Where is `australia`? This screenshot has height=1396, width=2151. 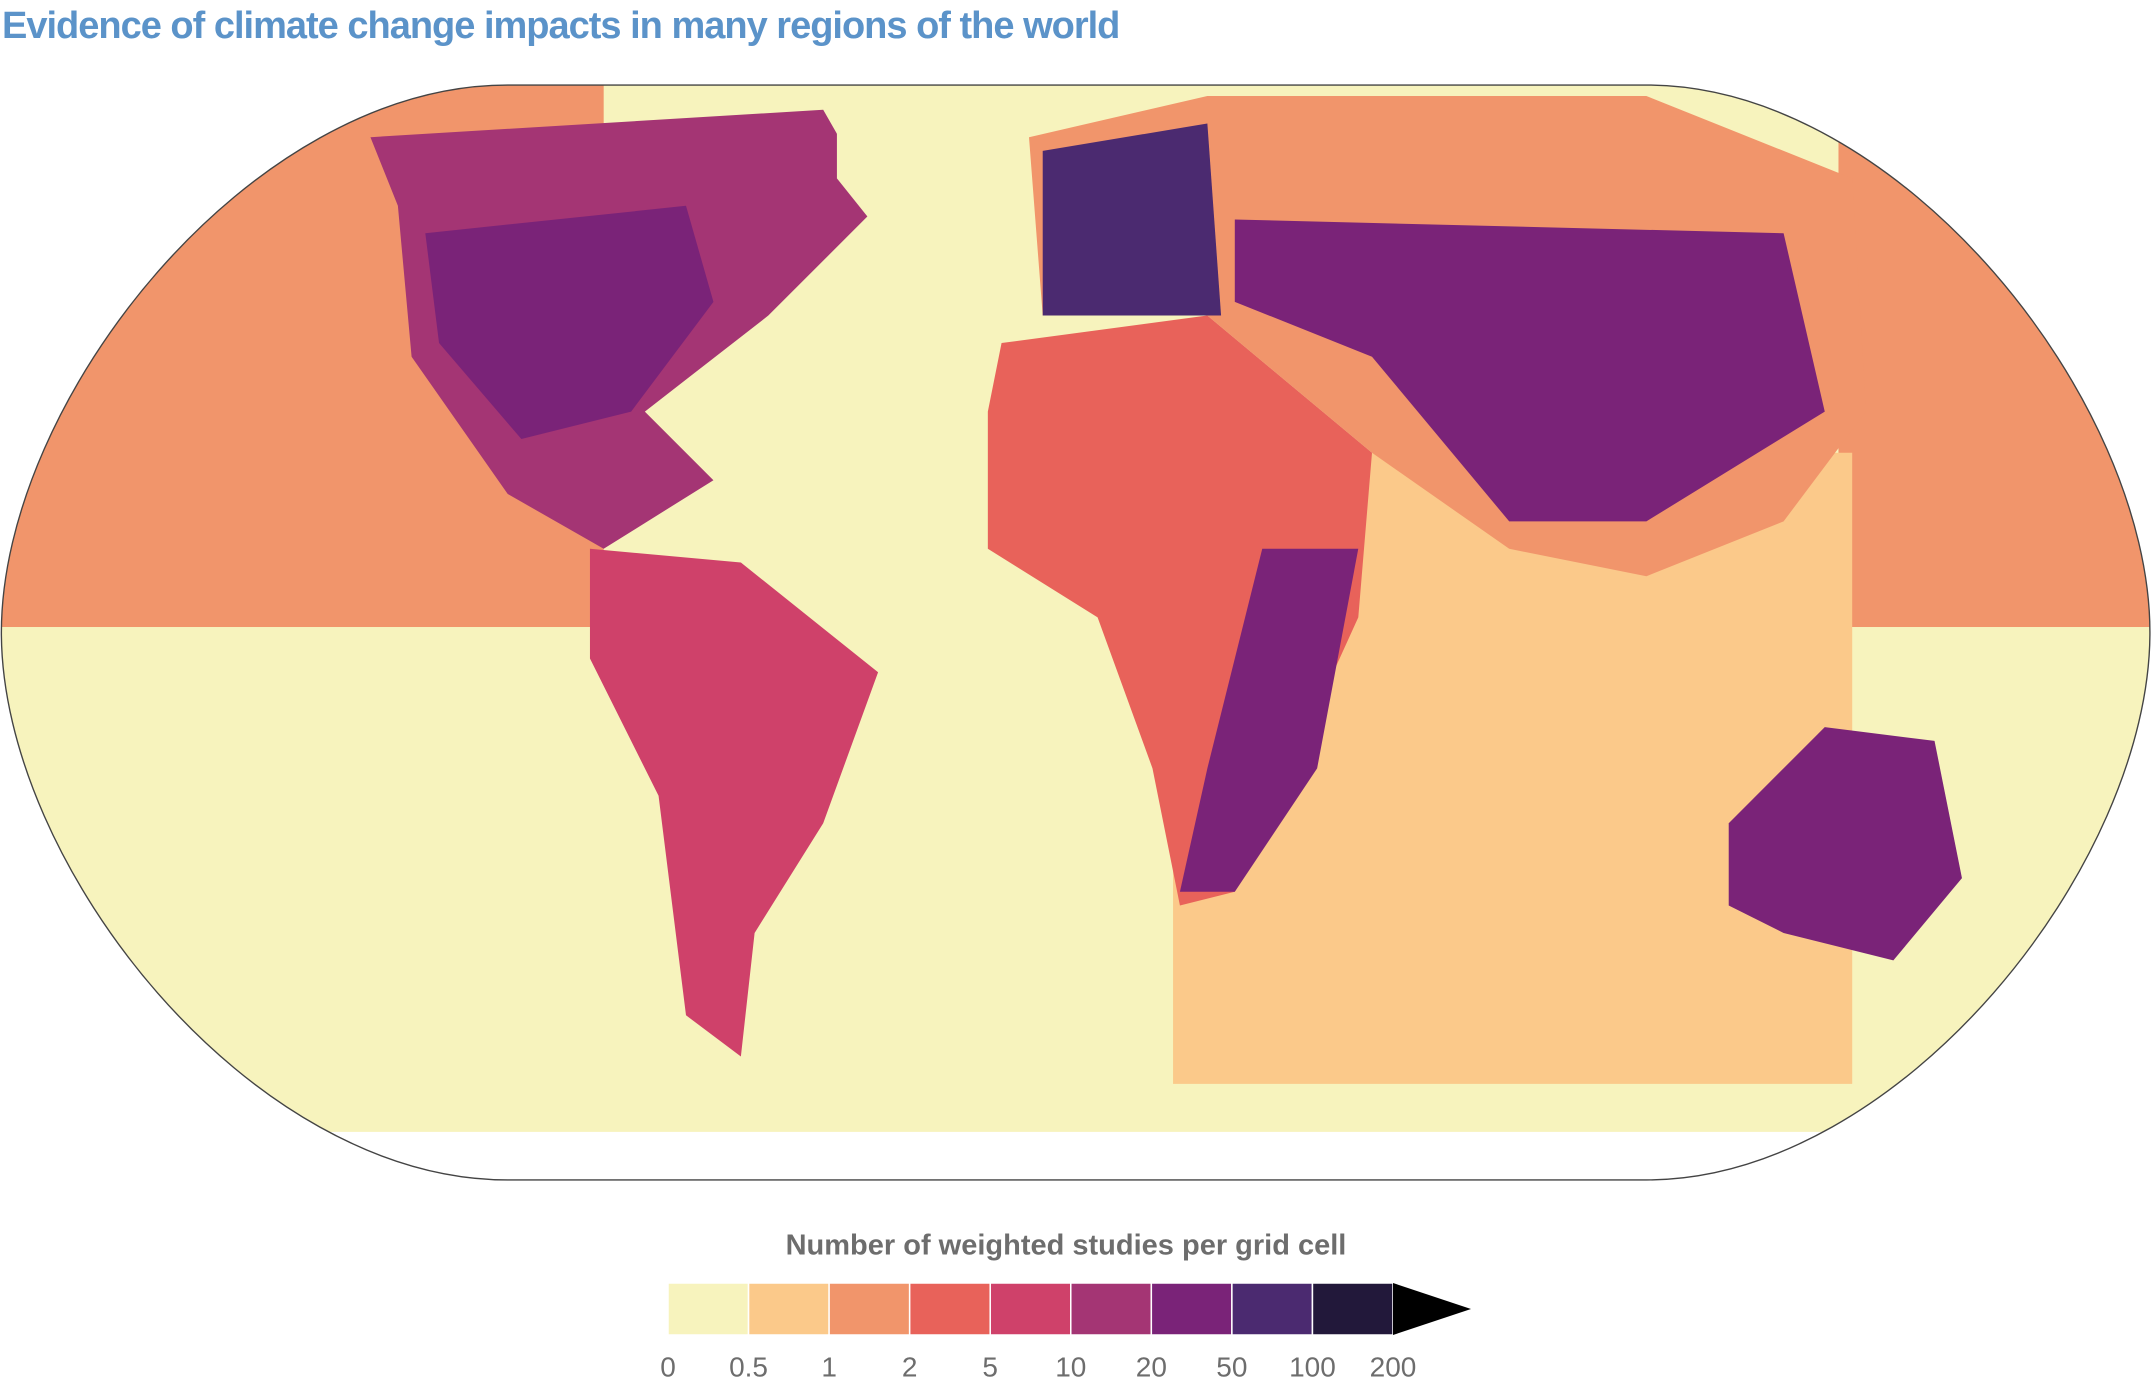
australia is located at coordinates (1845, 844).